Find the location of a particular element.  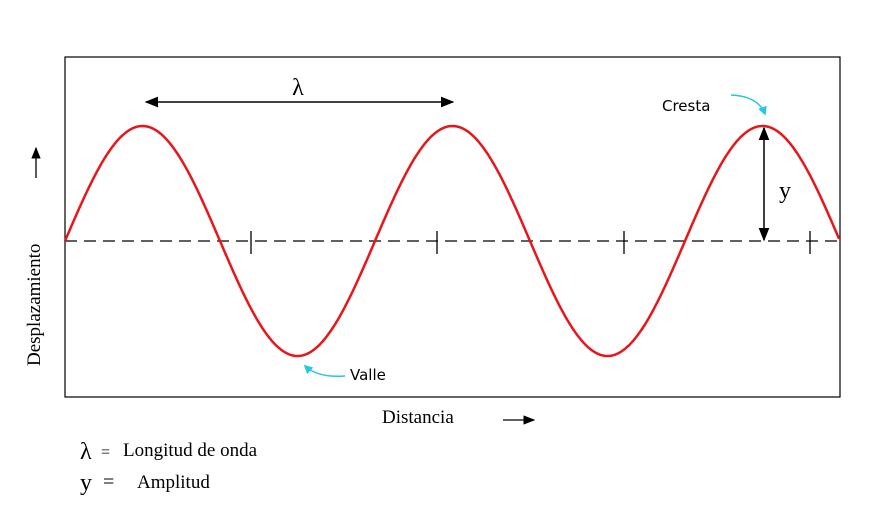

legend-row-wavelength: λ = Longitud de onda is located at coordinates (169, 452).